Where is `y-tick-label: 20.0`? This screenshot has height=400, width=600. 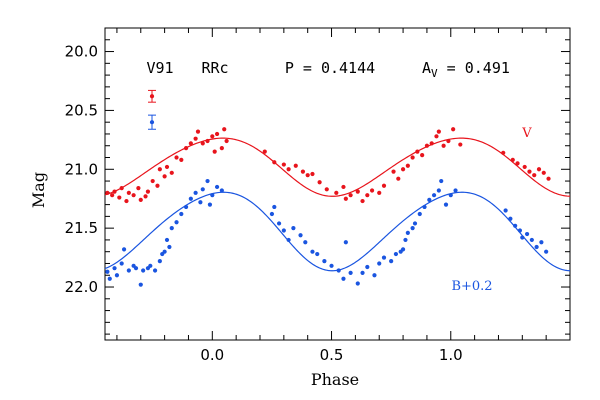
y-tick-label: 20.0 is located at coordinates (81, 52).